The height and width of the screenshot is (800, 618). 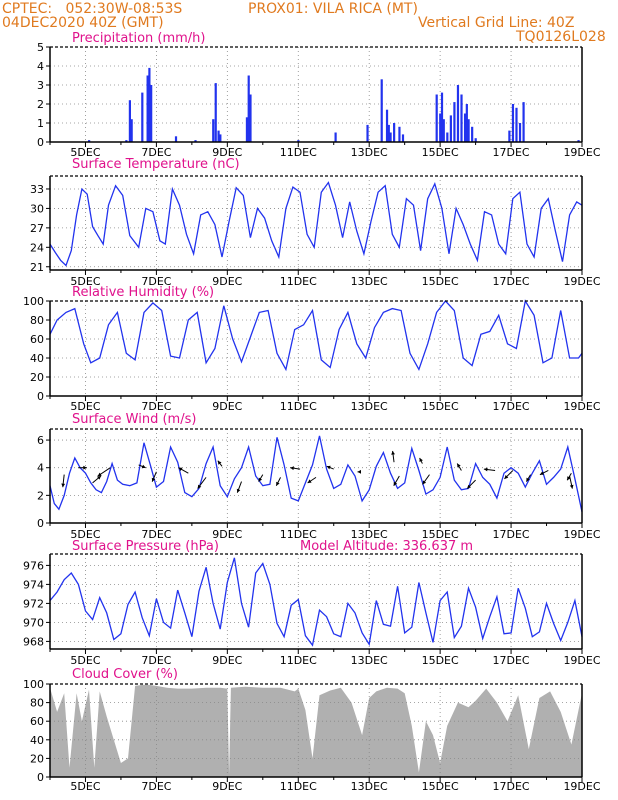 What do you see at coordinates (125, 674) in the screenshot?
I see `panel-title: Cloud Cover (%)` at bounding box center [125, 674].